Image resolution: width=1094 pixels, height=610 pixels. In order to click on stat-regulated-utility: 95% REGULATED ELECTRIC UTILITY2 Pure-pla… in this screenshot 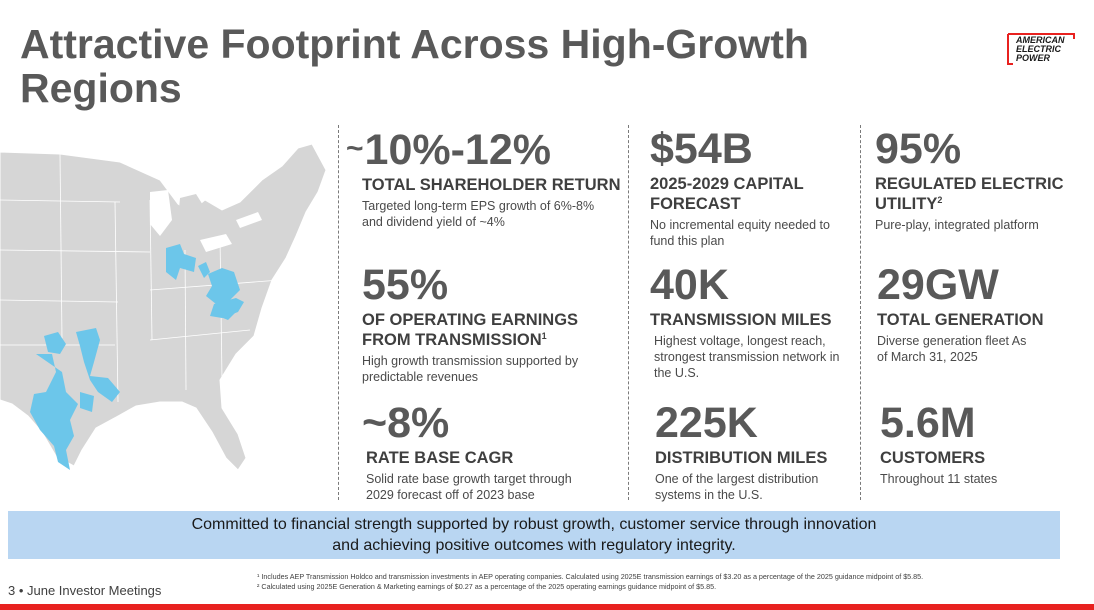, I will do `click(982, 179)`.